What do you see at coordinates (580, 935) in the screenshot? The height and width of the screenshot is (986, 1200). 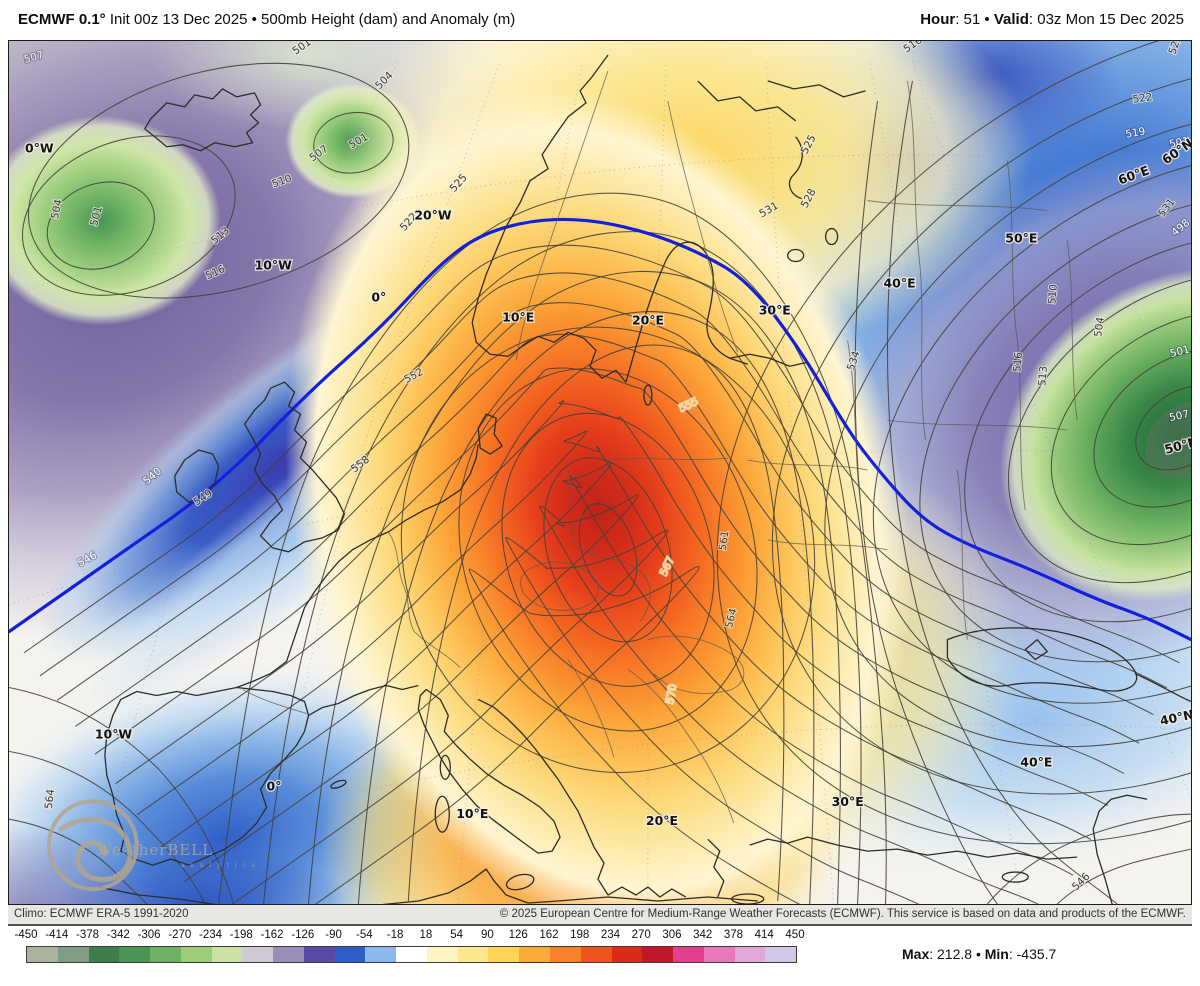 I see `colorbar-tick: 198` at bounding box center [580, 935].